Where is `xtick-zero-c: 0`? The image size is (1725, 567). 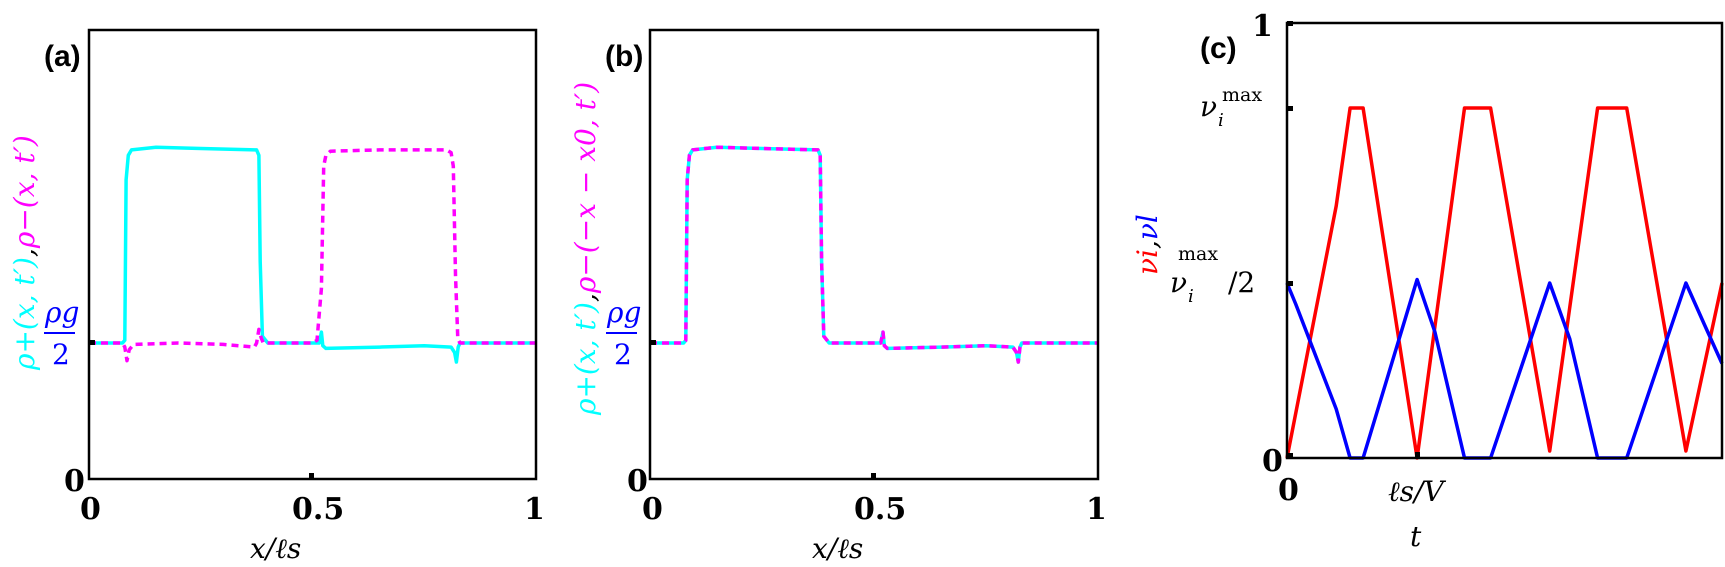 xtick-zero-c: 0 is located at coordinates (1288, 490).